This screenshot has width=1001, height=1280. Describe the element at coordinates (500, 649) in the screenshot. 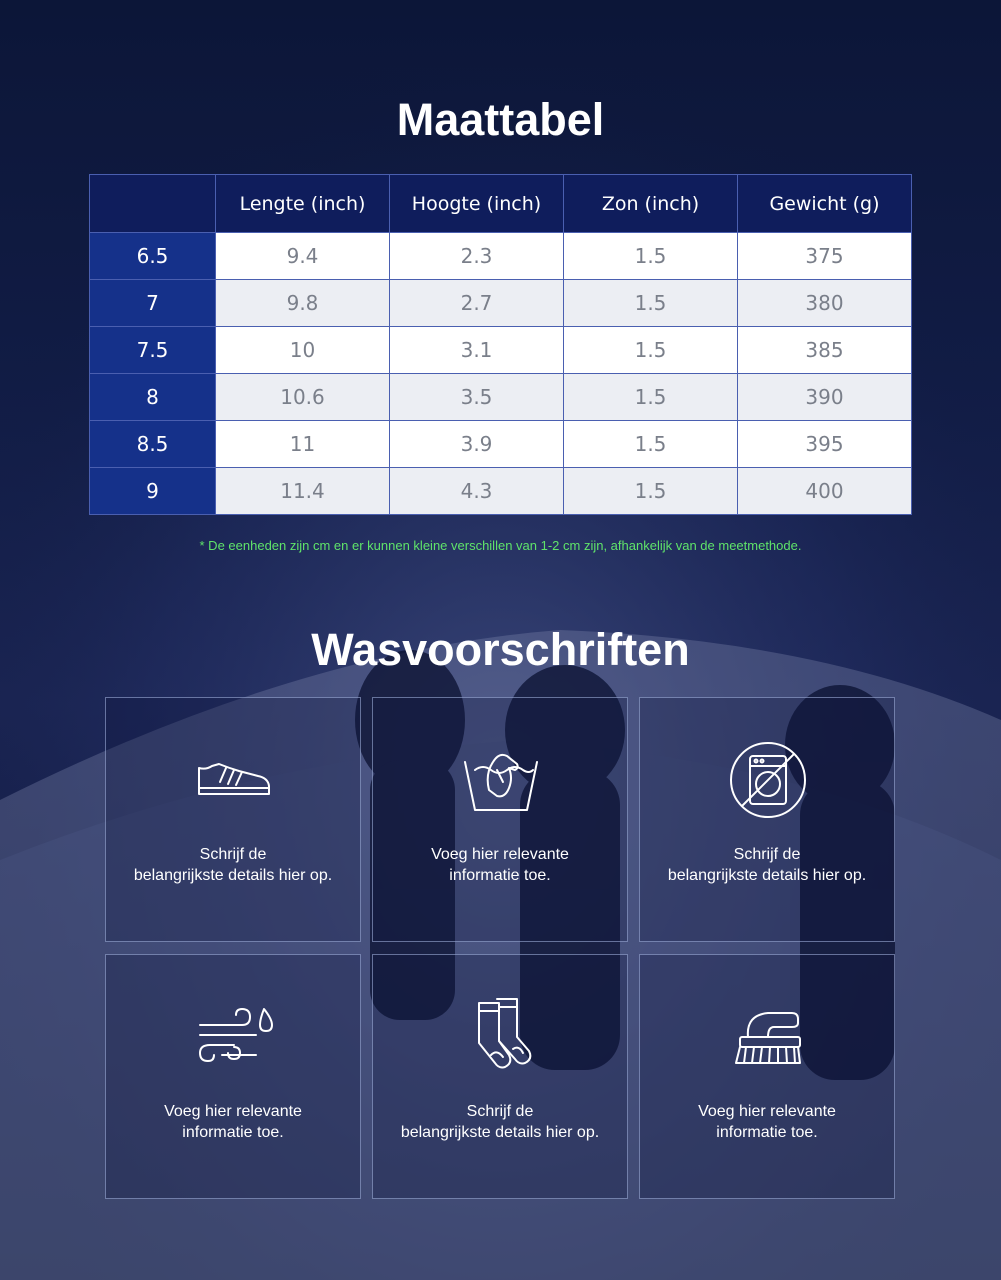

I see `wash-title: Wasvoorschriften` at that location.